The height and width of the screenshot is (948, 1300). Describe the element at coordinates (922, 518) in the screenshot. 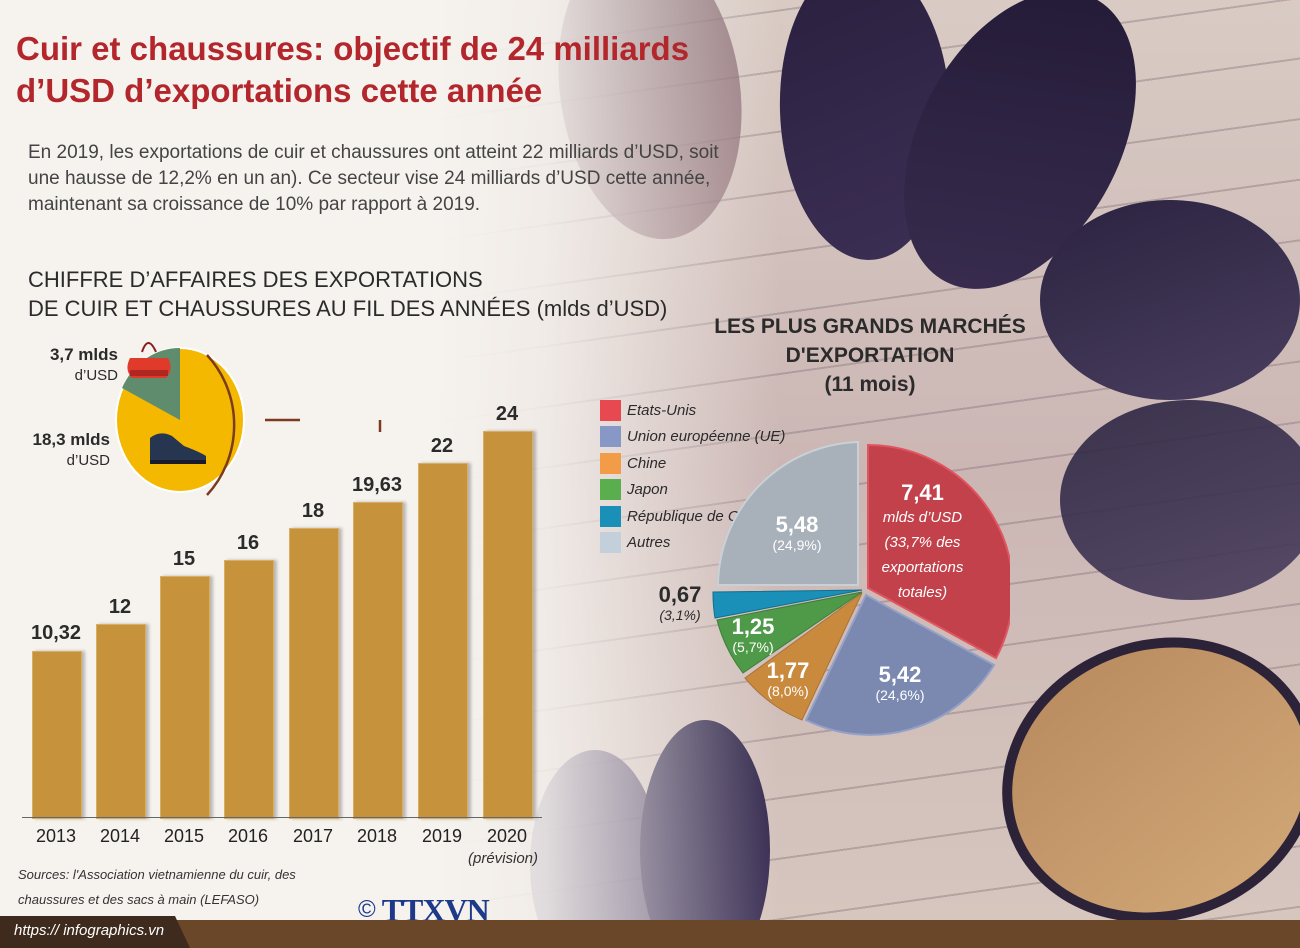

I see `us-unit: mlds d’USD` at that location.